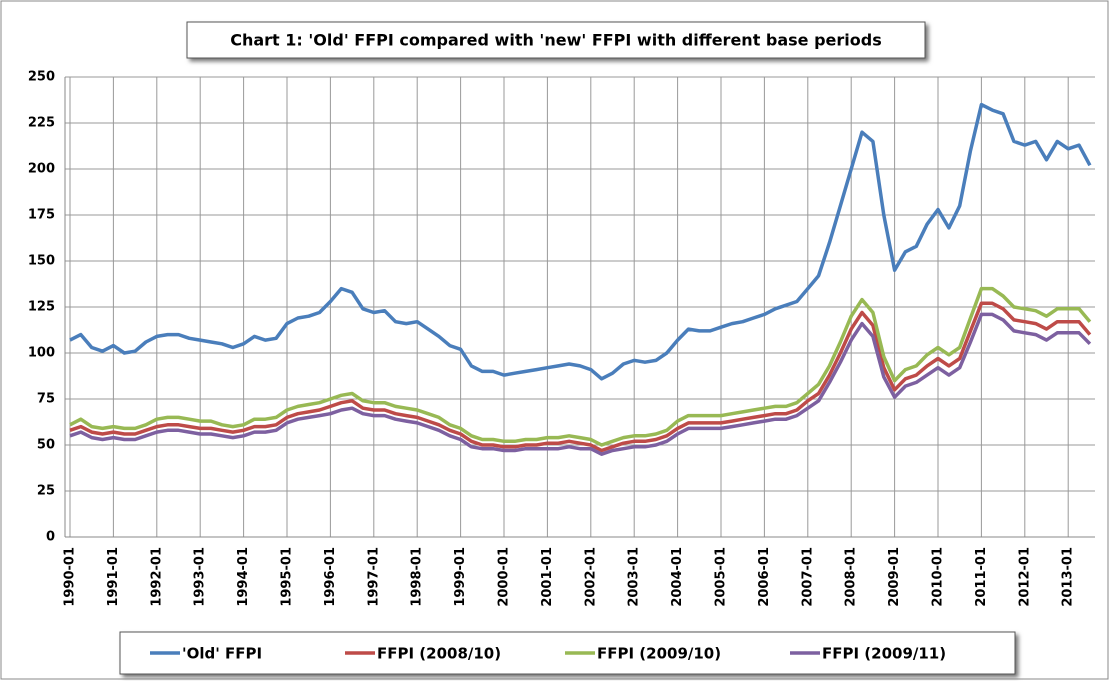 Image resolution: width=1110 pixels, height=685 pixels. I want to click on x-tick-label: 2012-01, so click(1024, 577).